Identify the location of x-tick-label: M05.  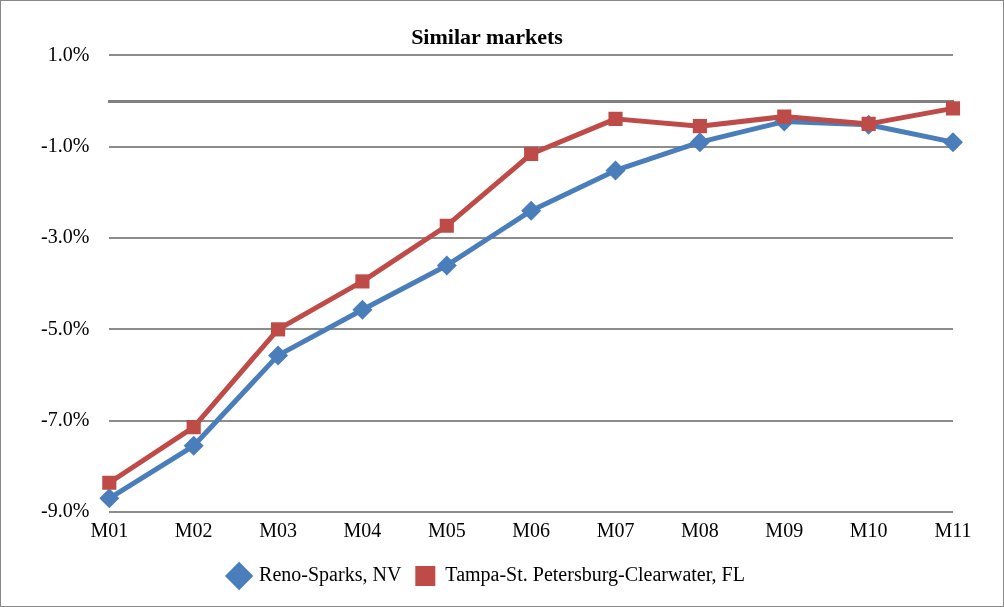
(446, 530).